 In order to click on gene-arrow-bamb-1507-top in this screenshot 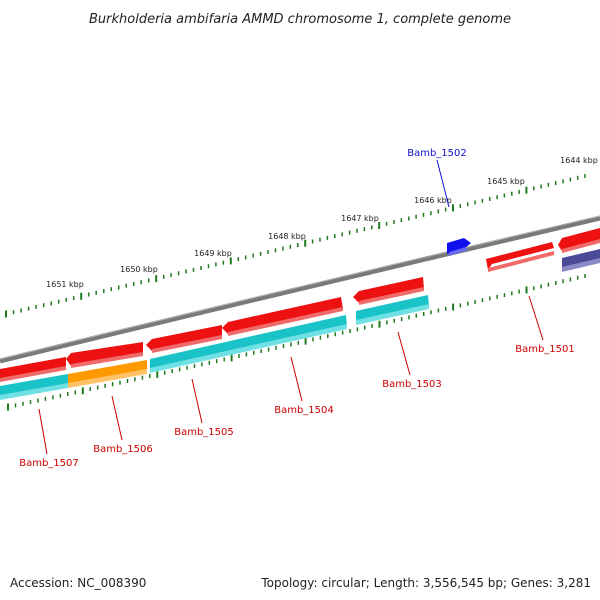, I will do `click(104, 354)`.